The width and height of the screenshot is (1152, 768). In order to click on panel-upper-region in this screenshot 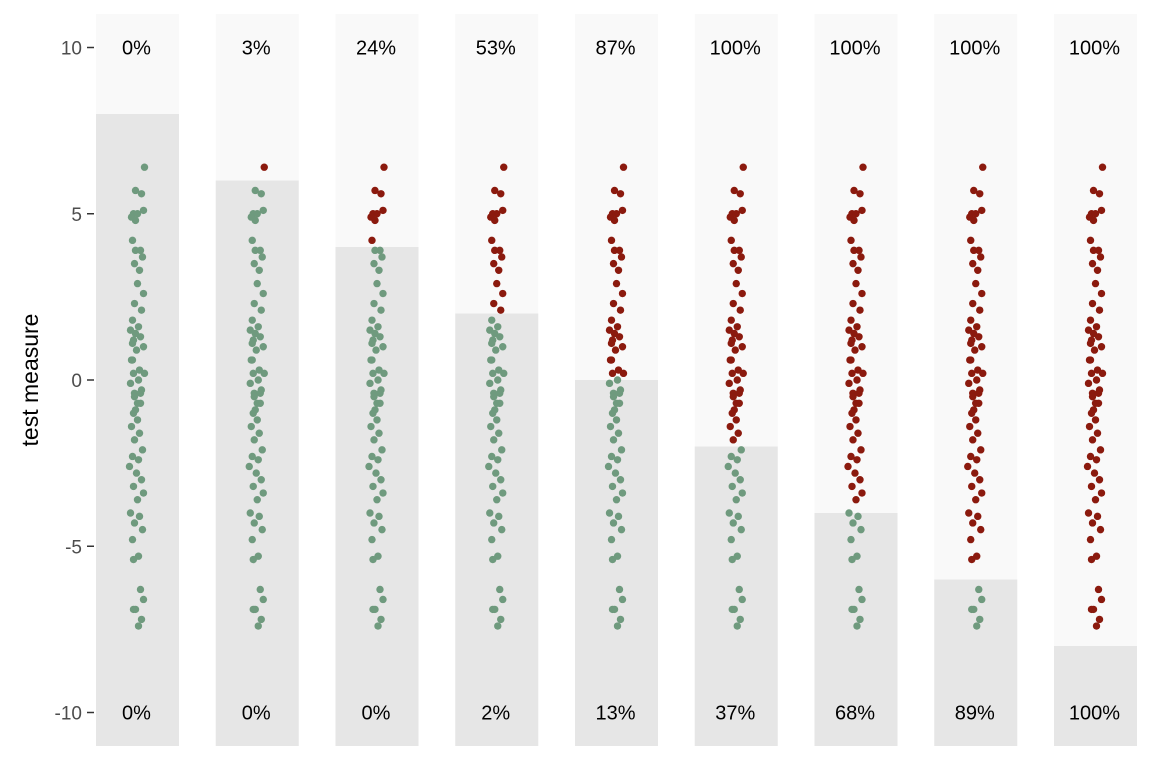, I will do `click(257, 97)`.